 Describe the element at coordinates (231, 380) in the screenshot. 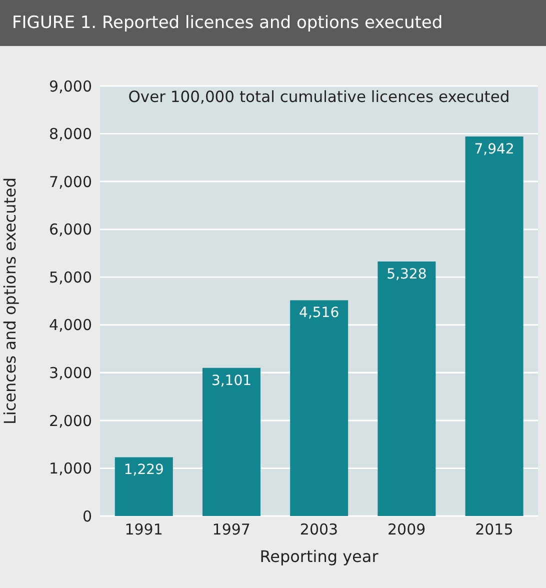

I see `data-label: 3,101` at that location.